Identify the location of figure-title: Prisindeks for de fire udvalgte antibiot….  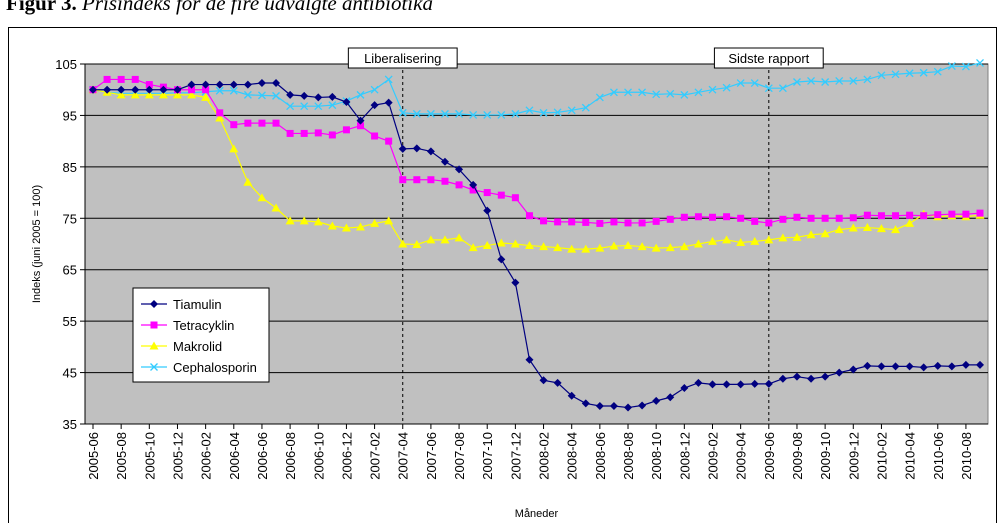
(254, 7).